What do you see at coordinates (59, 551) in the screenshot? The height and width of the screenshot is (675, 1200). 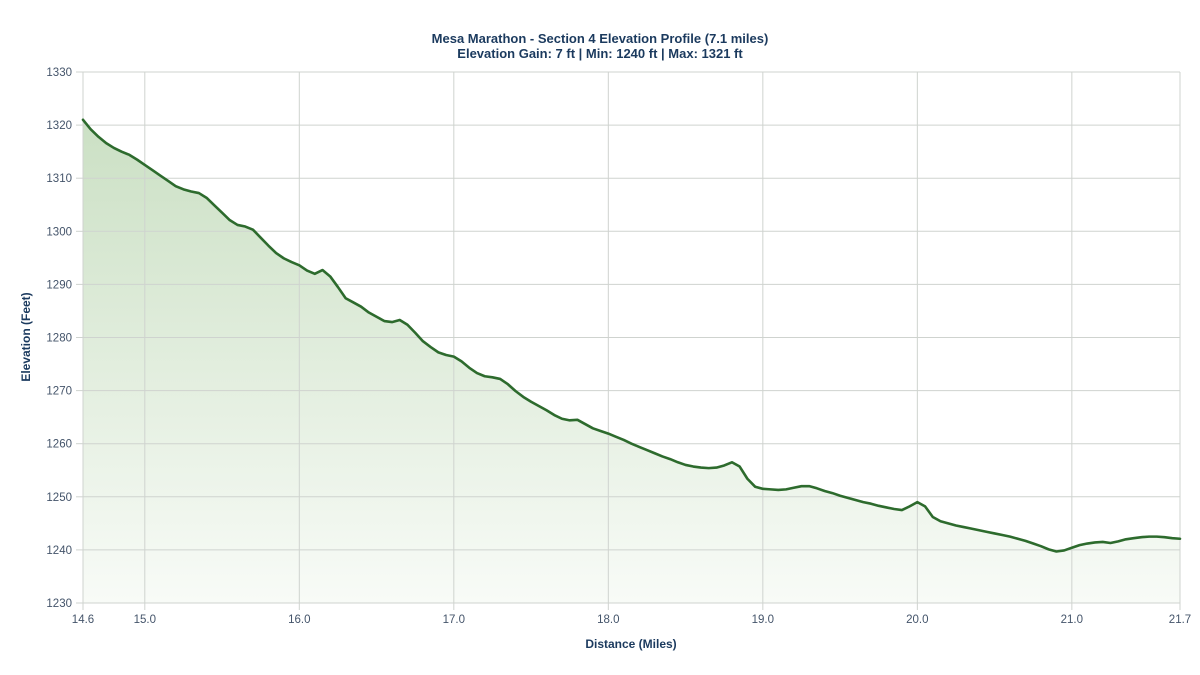 I see `y-tick-label: 1240` at bounding box center [59, 551].